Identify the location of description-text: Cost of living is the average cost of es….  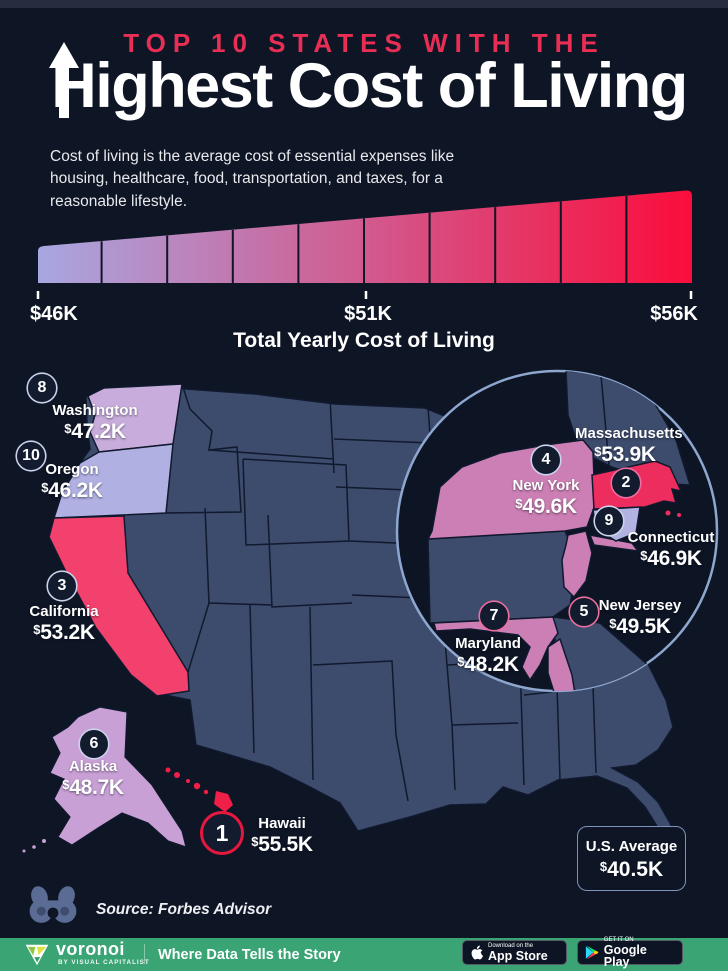
(252, 179).